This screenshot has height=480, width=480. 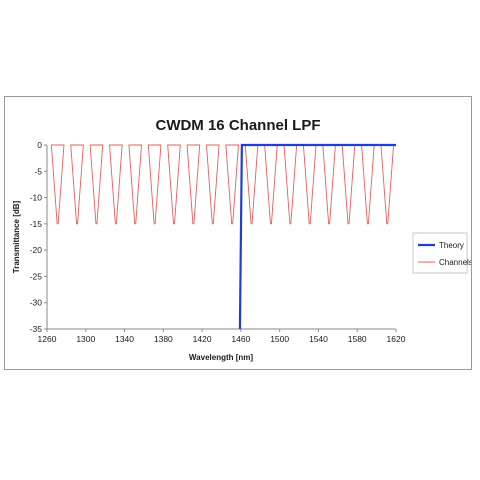 What do you see at coordinates (116, 184) in the screenshot?
I see `channel-1331-line` at bounding box center [116, 184].